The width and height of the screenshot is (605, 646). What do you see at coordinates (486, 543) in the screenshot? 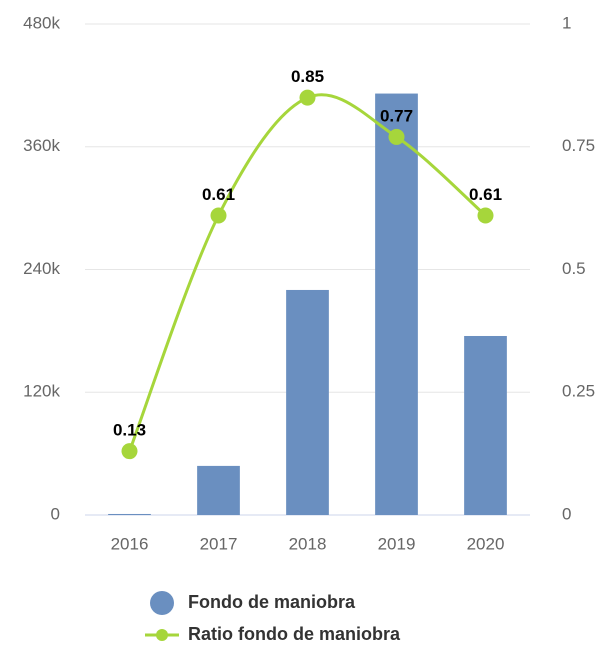
I see `x-tick-label: 2020` at bounding box center [486, 543].